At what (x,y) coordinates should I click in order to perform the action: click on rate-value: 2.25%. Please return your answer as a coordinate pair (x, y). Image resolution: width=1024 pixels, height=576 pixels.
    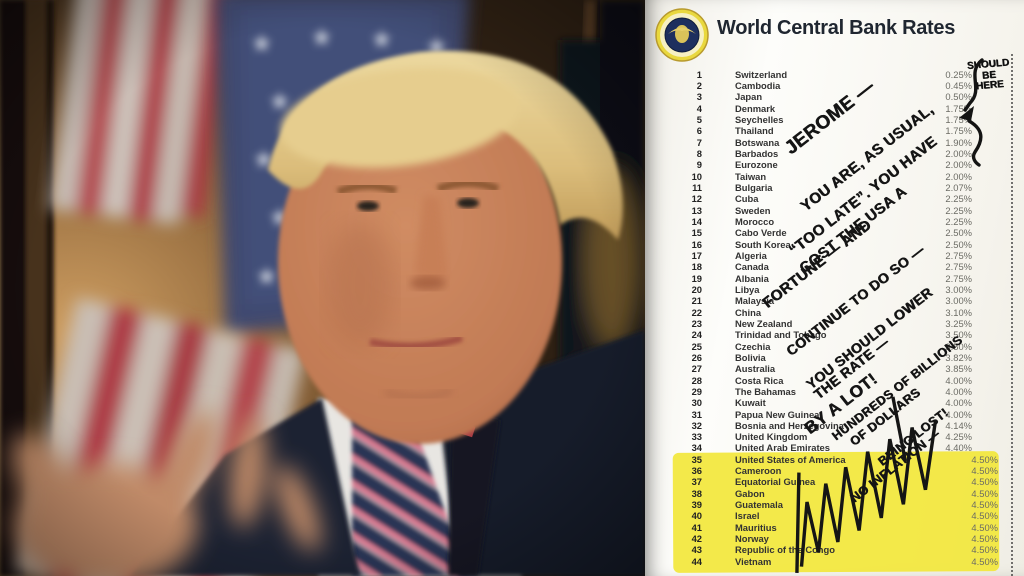
    Looking at the image, I should click on (958, 199).